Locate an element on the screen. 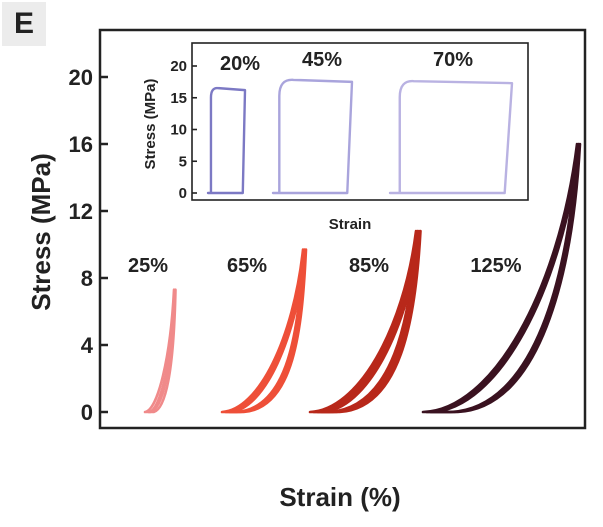 This screenshot has width=603, height=527. main-series-label: 125% is located at coordinates (495, 266).